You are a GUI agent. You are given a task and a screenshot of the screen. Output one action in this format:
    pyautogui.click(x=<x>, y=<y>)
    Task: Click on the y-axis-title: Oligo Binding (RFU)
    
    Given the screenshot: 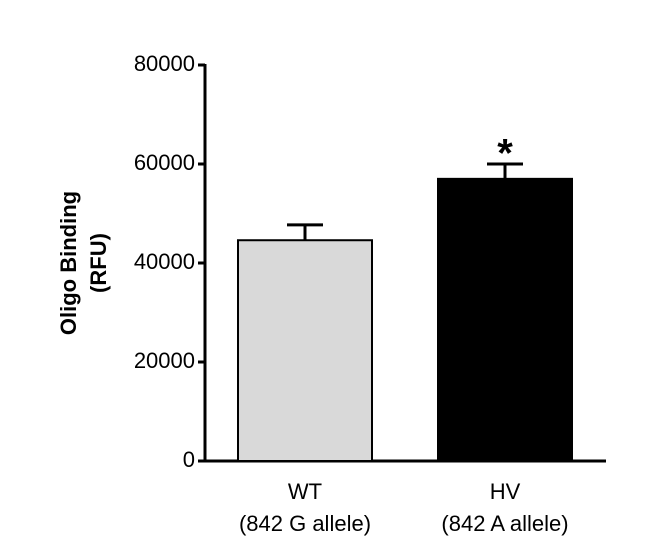 What is the action you would take?
    pyautogui.click(x=83, y=263)
    